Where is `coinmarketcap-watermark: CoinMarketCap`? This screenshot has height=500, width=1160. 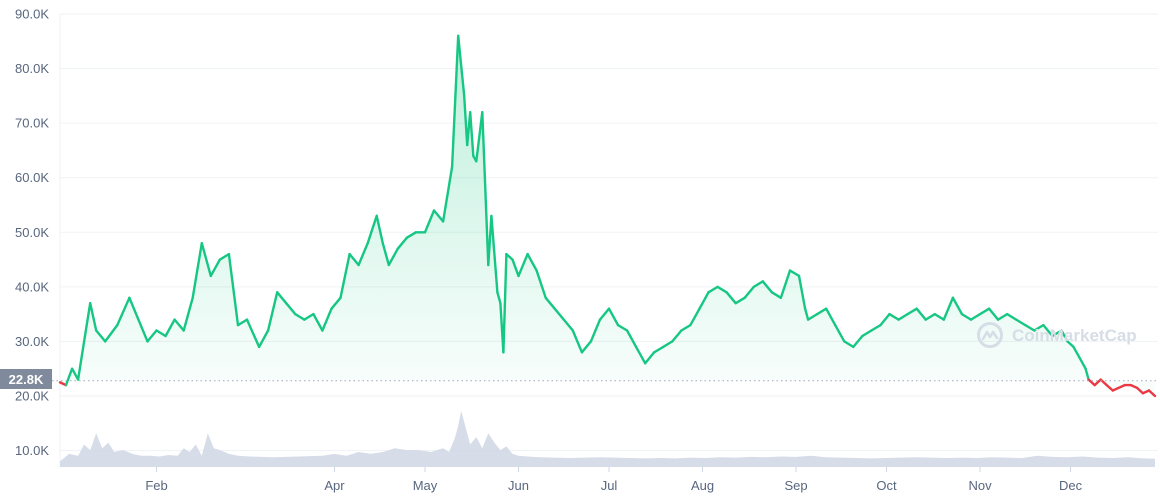 coinmarketcap-watermark: CoinMarketCap is located at coordinates (1057, 335).